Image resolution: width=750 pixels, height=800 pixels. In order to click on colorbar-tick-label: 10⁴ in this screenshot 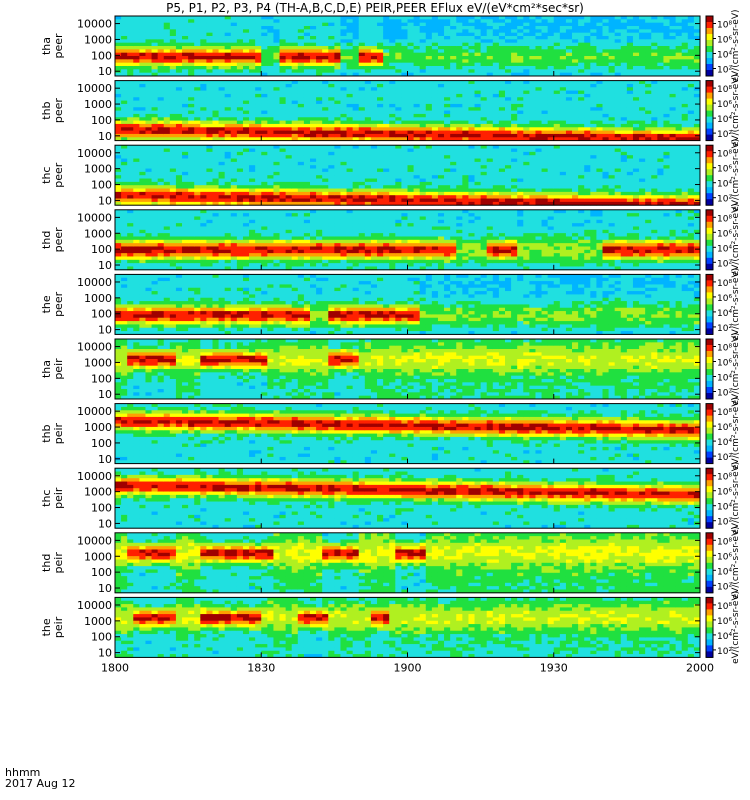, I will do `click(724, 56)`.